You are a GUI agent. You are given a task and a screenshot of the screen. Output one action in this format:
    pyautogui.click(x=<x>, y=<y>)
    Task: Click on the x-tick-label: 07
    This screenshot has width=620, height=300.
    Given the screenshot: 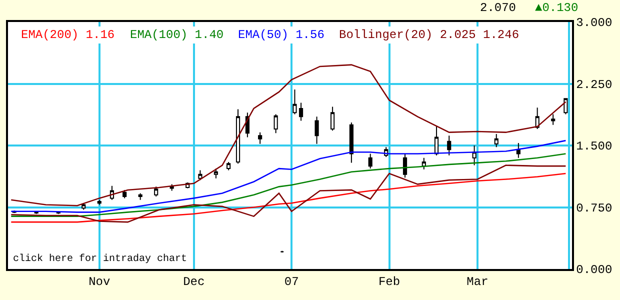 What is the action you would take?
    pyautogui.click(x=291, y=282)
    